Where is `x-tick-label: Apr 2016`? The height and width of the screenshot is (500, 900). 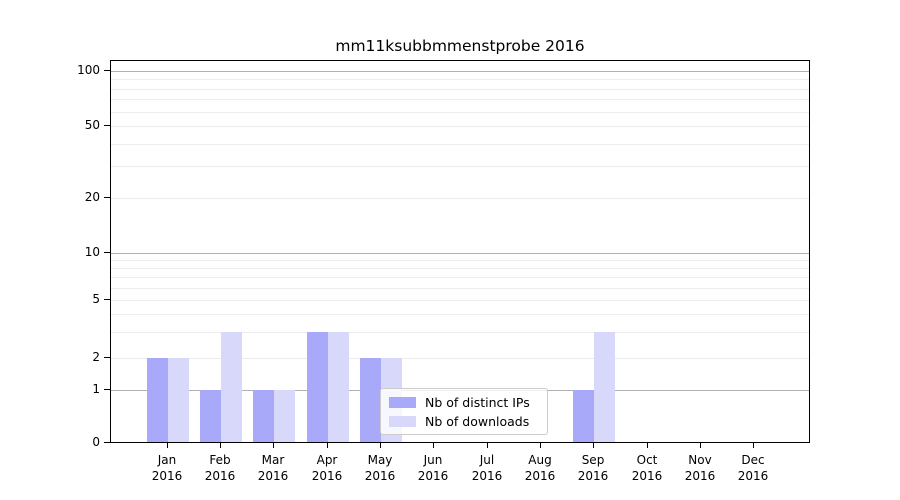 x-tick-label: Apr 2016 is located at coordinates (327, 468).